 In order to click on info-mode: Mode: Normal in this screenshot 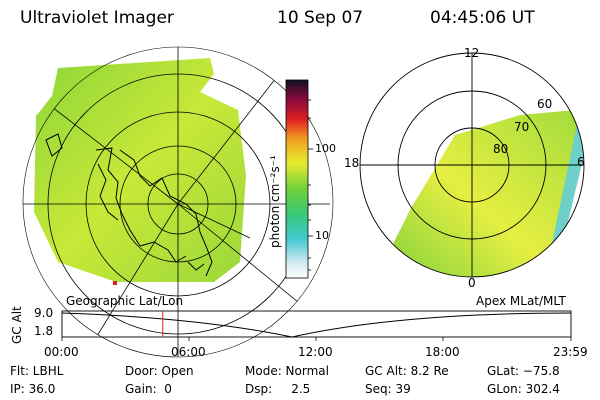, I will do `click(287, 371)`.